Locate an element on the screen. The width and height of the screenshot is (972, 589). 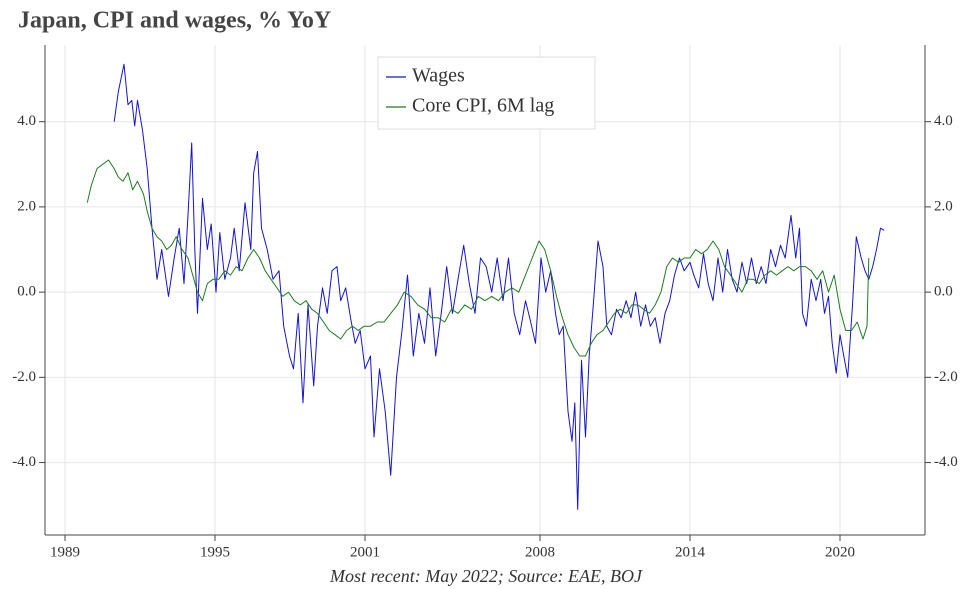
chart-title: Japan, CPI and wages, % YoY is located at coordinates (174, 21).